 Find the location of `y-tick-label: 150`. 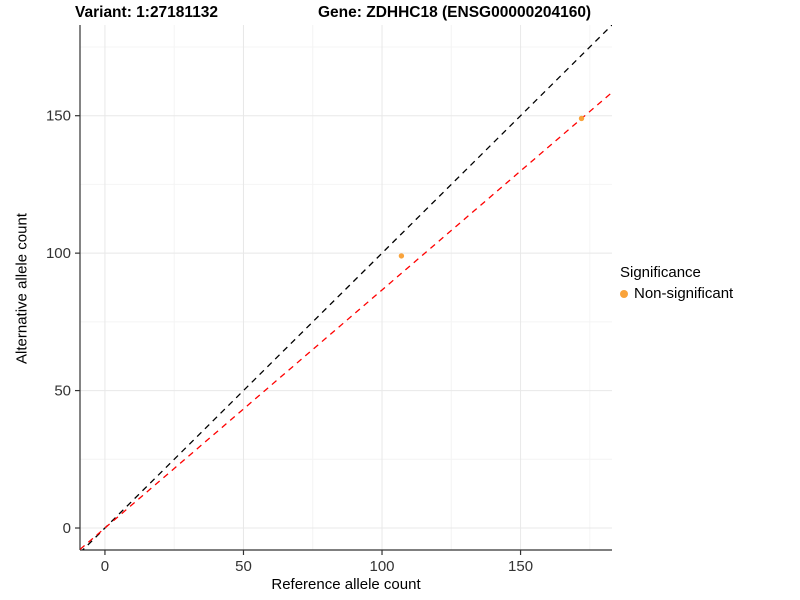

y-tick-label: 150 is located at coordinates (58, 116).